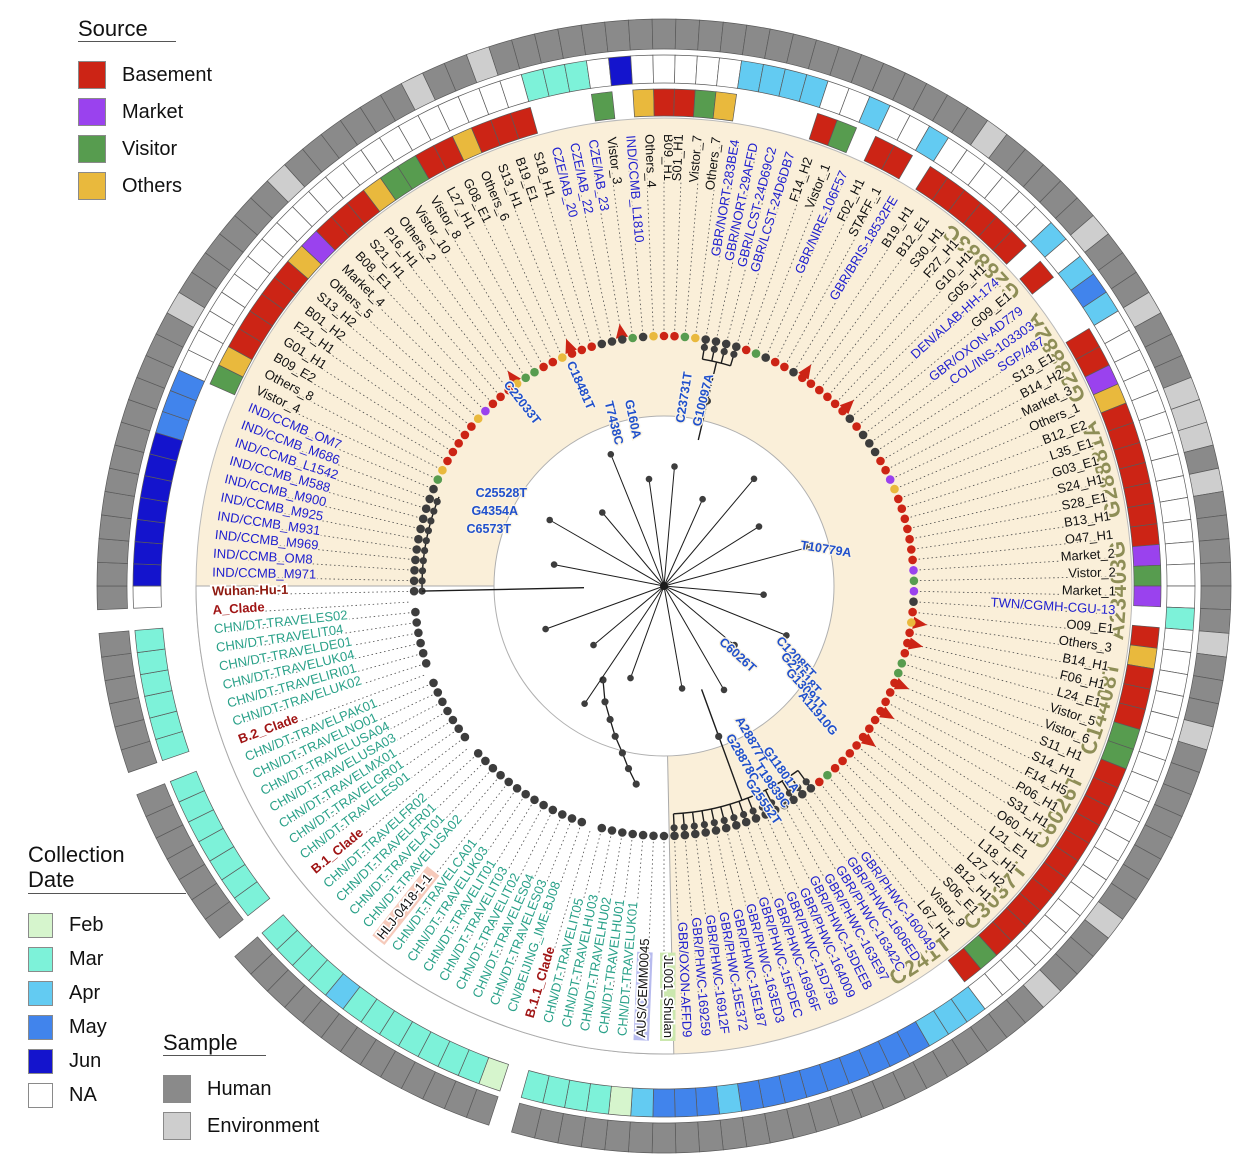  I want to click on tip-label: Vistor_7, so click(695, 159).